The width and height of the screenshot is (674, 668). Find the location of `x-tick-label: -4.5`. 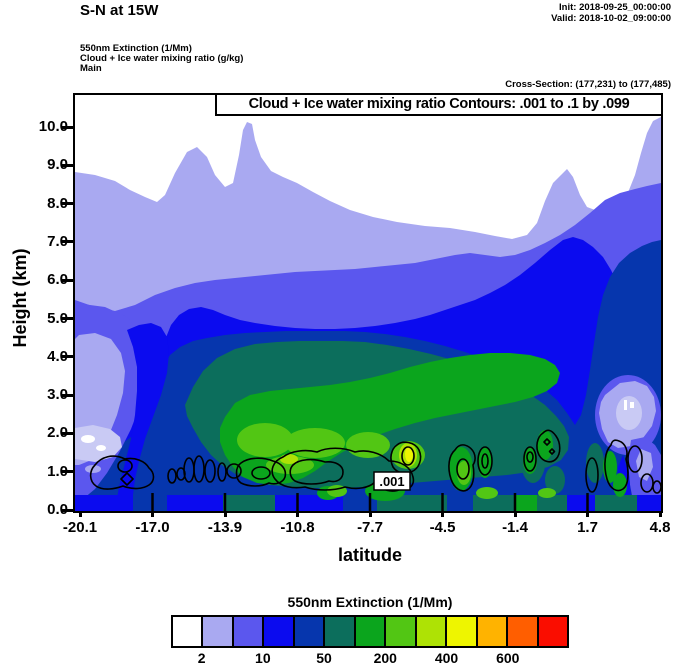

x-tick-label: -4.5 is located at coordinates (442, 527).